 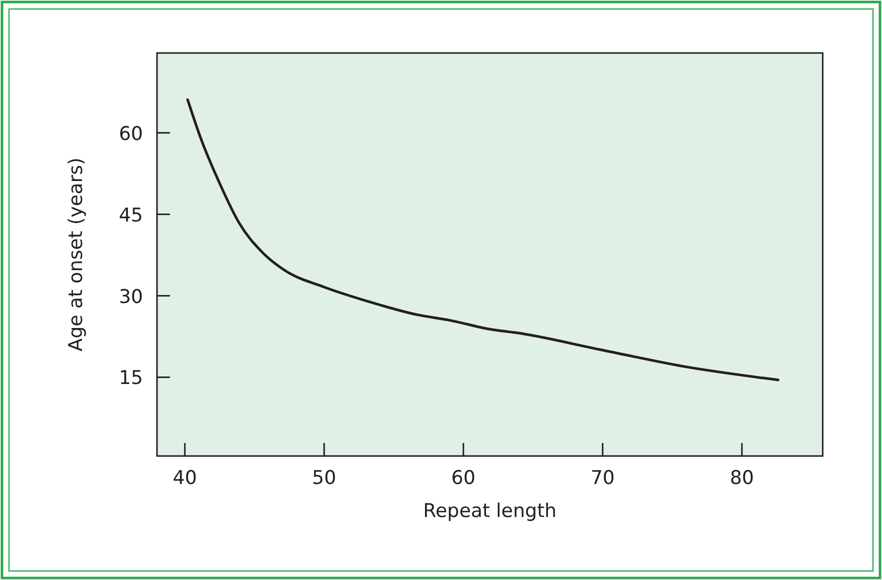 What do you see at coordinates (130, 133) in the screenshot?
I see `y-tick-label: 60` at bounding box center [130, 133].